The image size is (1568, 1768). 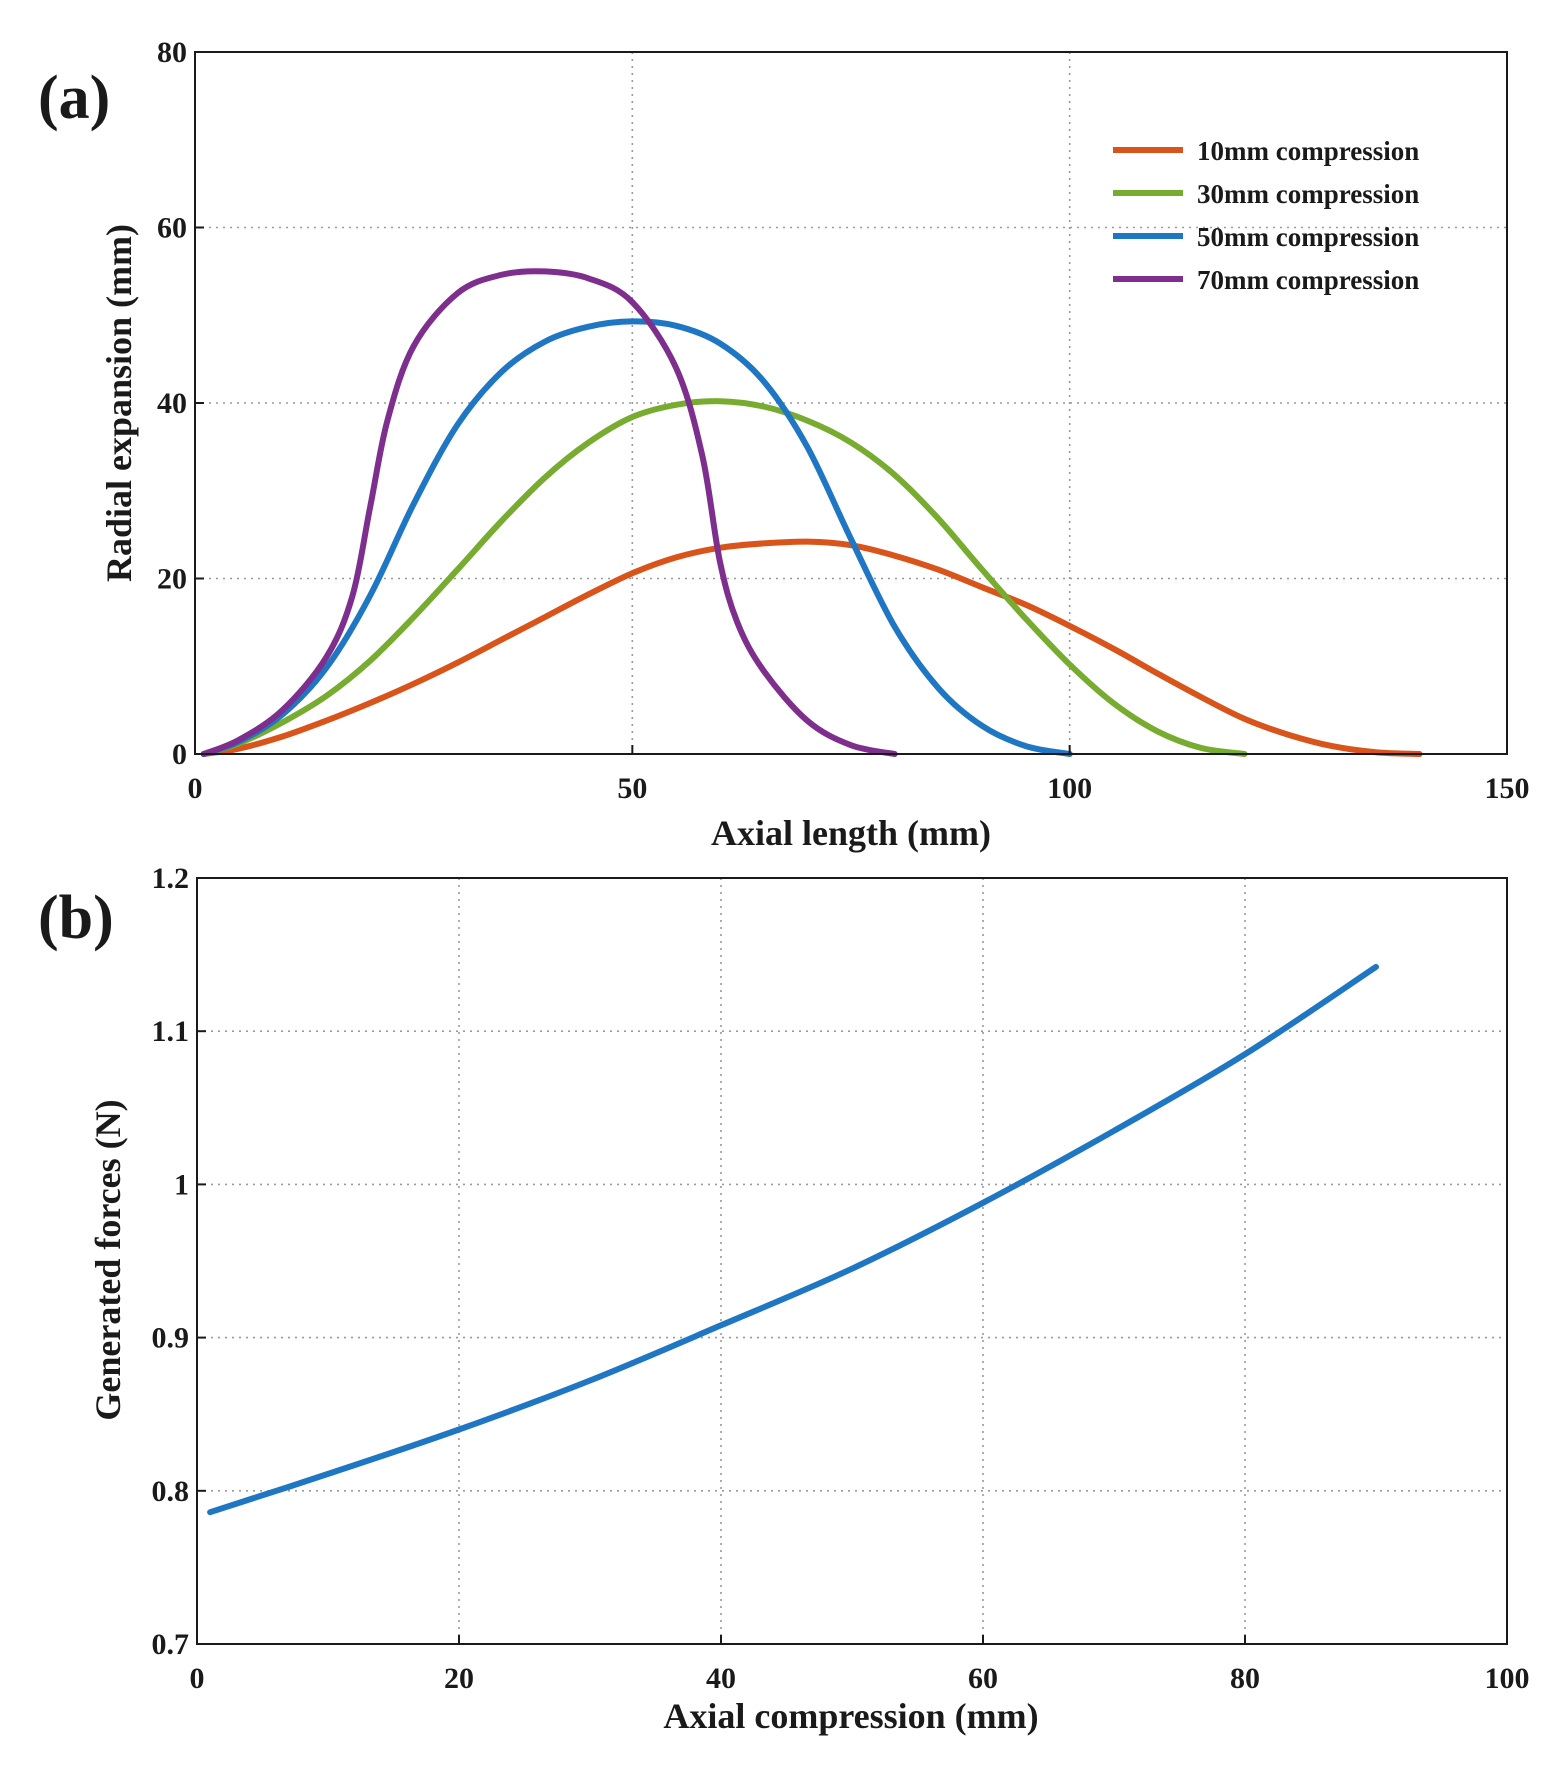 I want to click on y-tick-label: 80, so click(x=172, y=52).